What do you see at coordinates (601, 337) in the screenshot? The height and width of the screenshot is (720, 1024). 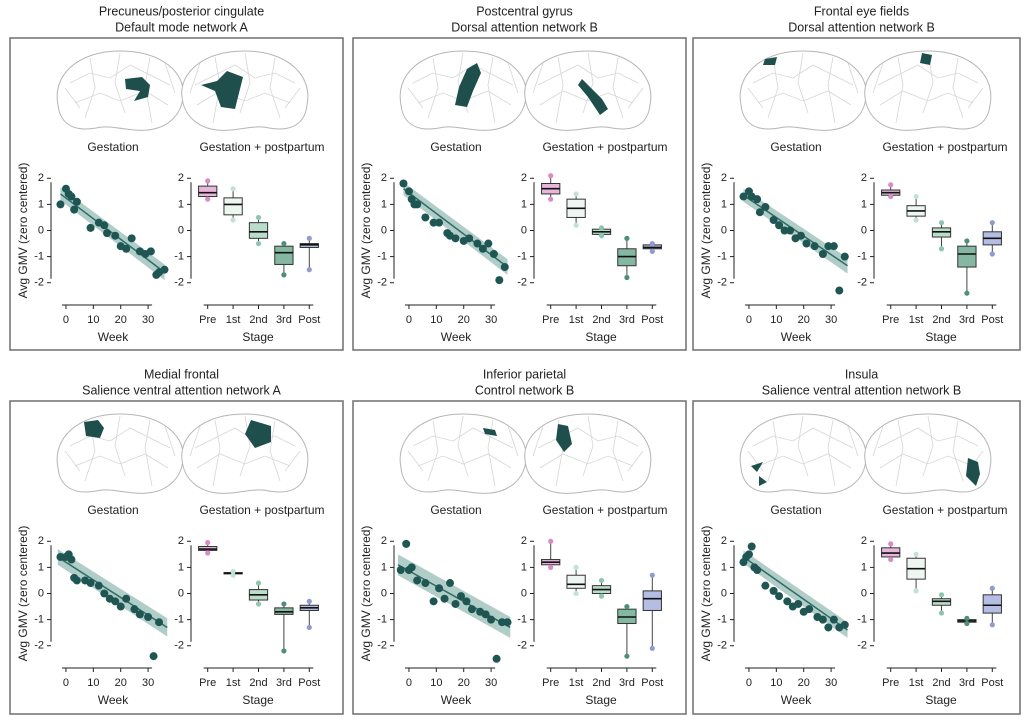 I see `x-axis-label: Stage` at bounding box center [601, 337].